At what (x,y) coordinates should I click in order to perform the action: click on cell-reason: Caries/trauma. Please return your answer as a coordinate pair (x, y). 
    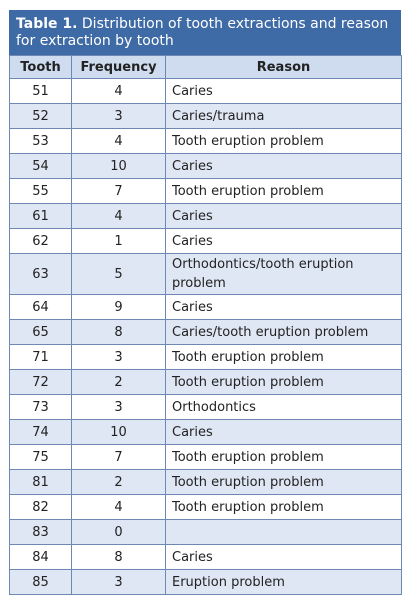
    Looking at the image, I should click on (283, 116).